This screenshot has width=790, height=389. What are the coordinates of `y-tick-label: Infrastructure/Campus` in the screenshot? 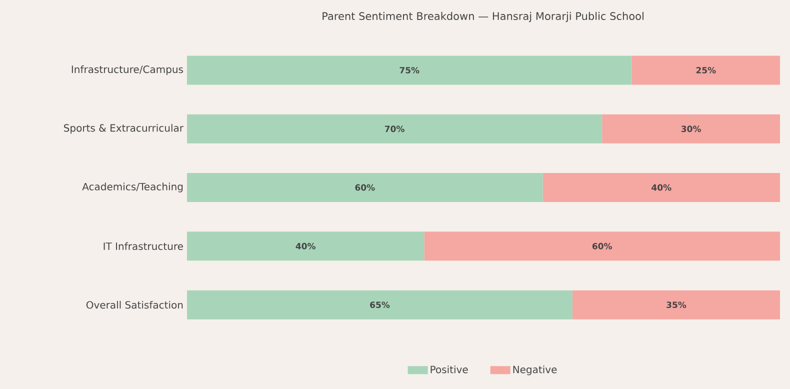 It's located at (128, 70).